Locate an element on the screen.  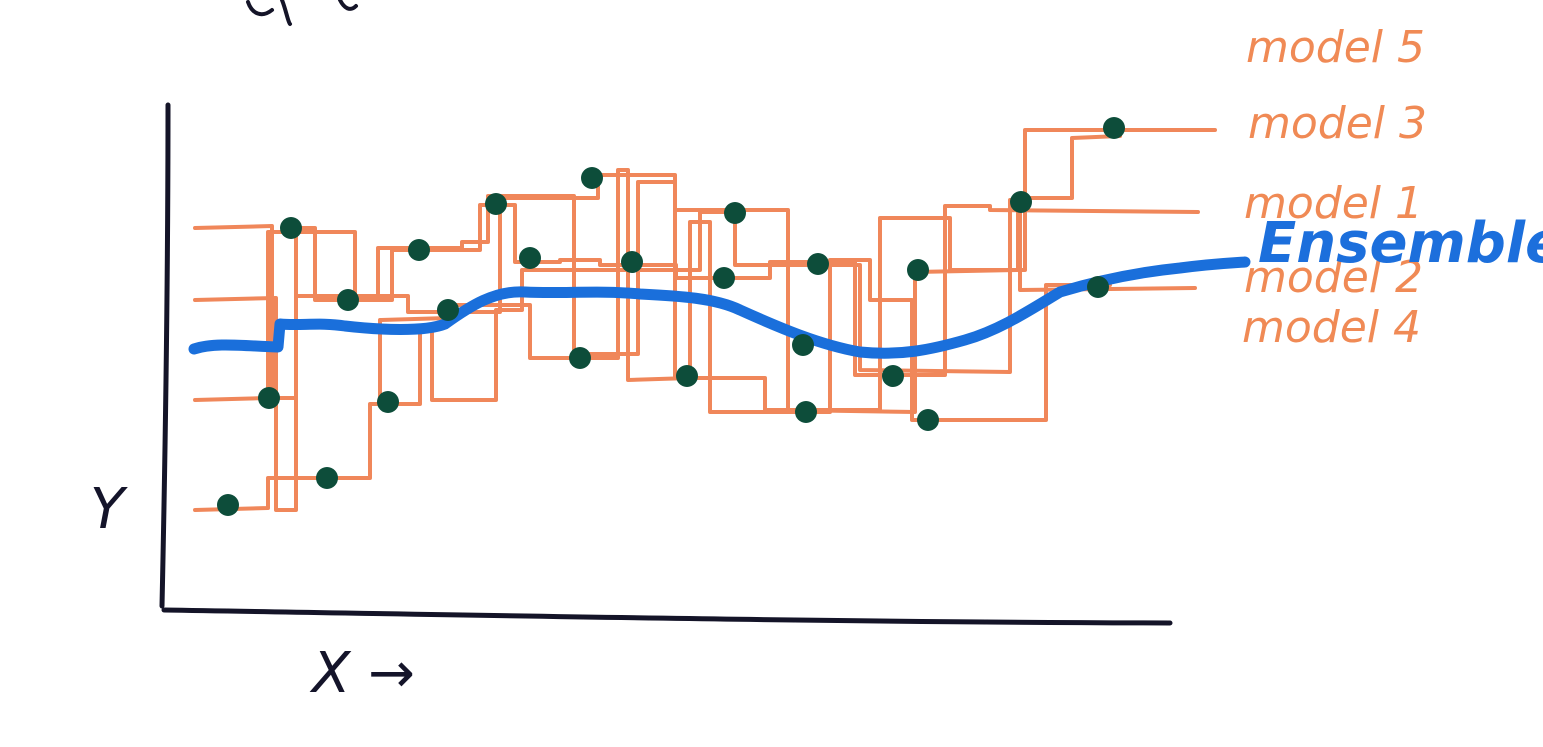
x-axis-label: X → is located at coordinates (362, 673).